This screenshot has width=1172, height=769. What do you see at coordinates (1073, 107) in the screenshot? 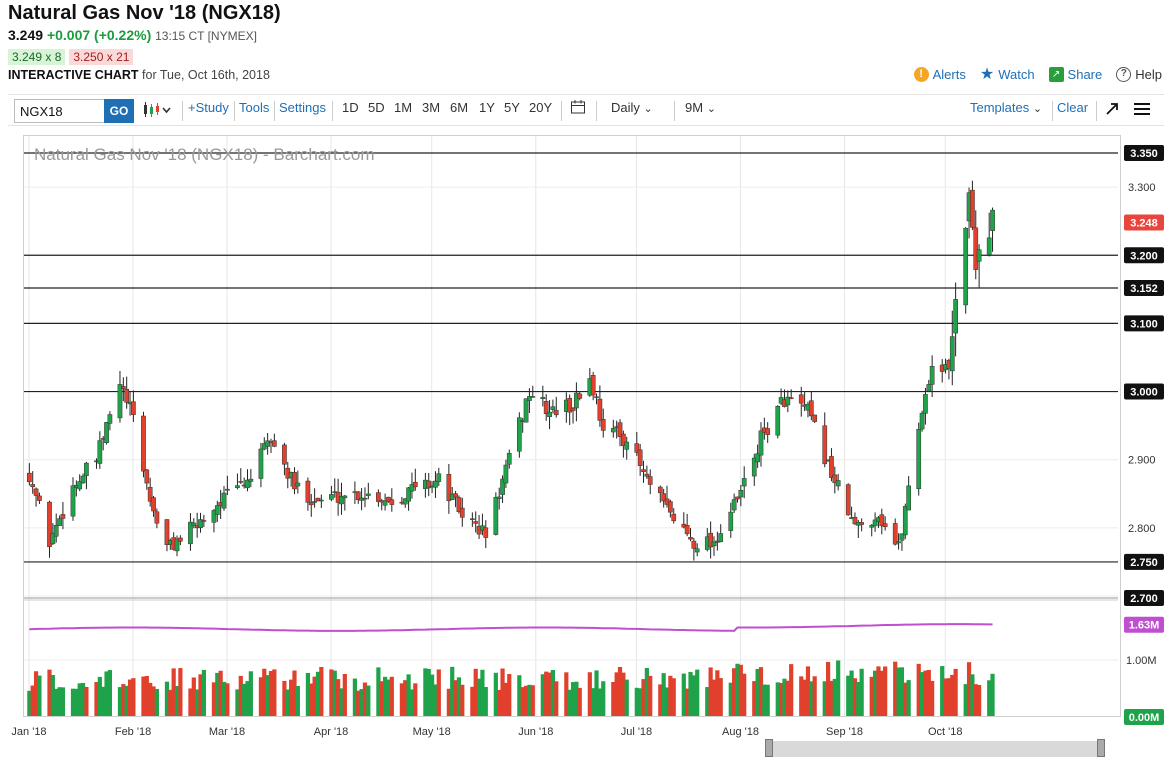
I see `clear-button: Clear` at bounding box center [1073, 107].